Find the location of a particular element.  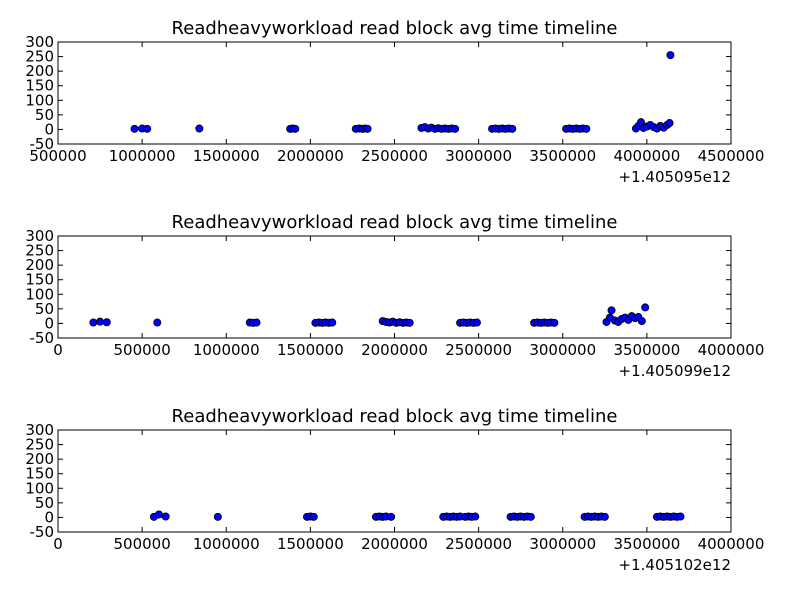

x-offset-label: +1.405102e12 is located at coordinates (675, 565).